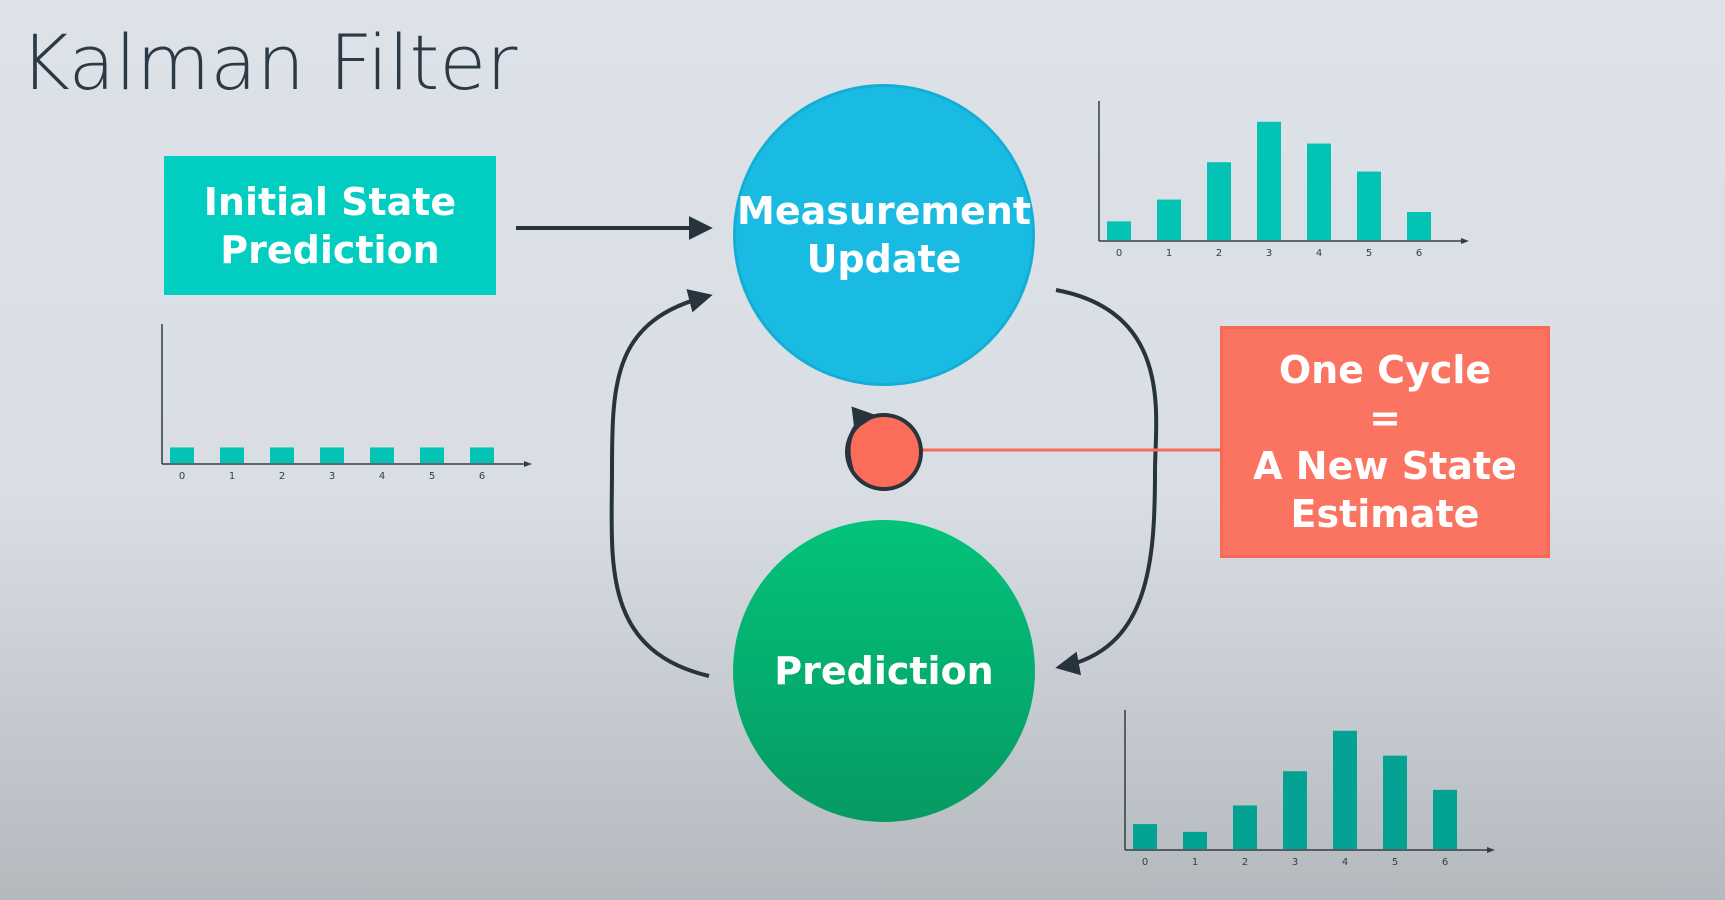 This screenshot has height=900, width=1725. I want to click on cycle-dot-arrow, so click(861, 438).